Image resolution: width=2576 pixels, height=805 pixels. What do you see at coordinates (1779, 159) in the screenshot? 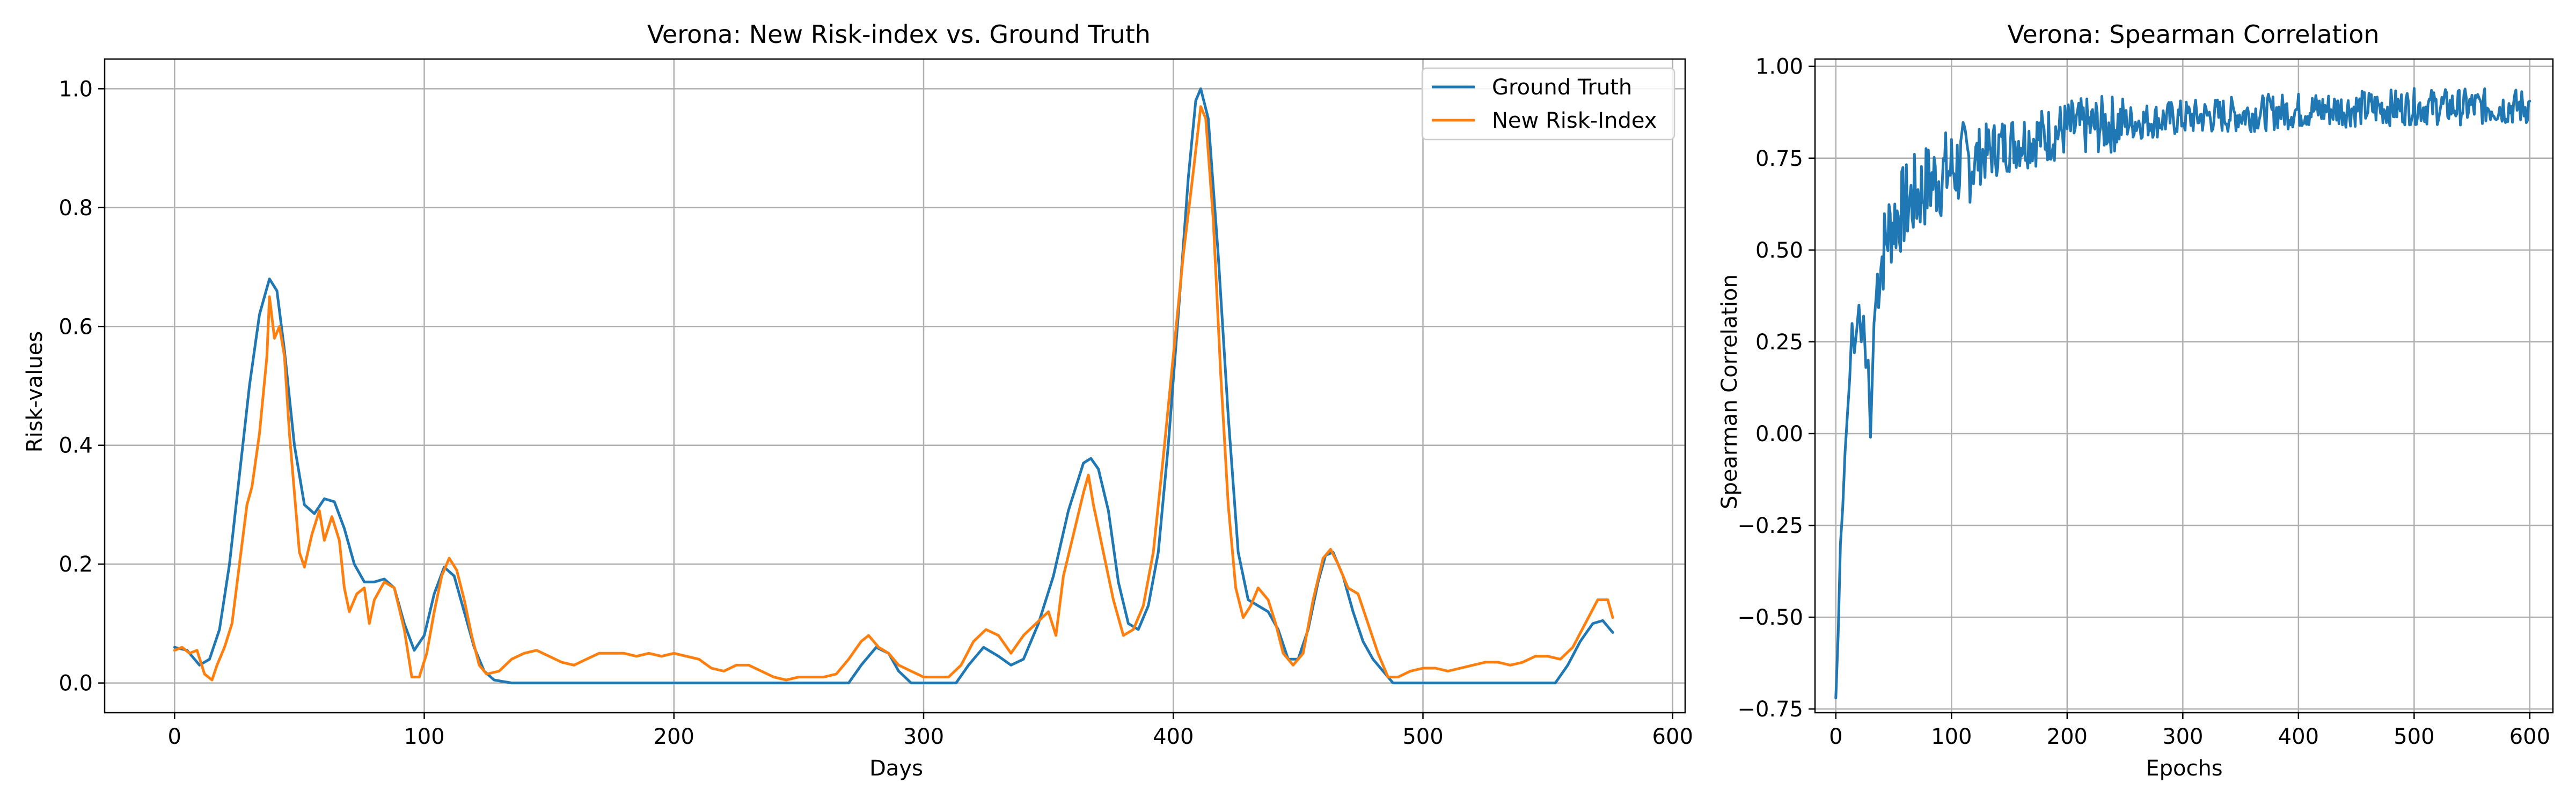
I see `right-y-tick-label: 0.75` at bounding box center [1779, 159].